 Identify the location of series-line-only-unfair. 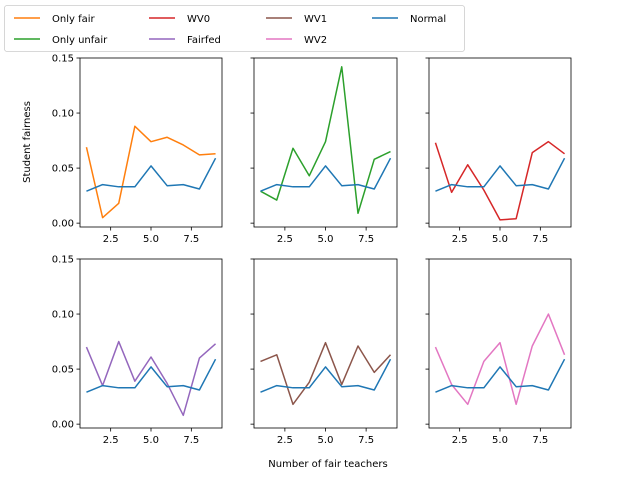
(325, 140).